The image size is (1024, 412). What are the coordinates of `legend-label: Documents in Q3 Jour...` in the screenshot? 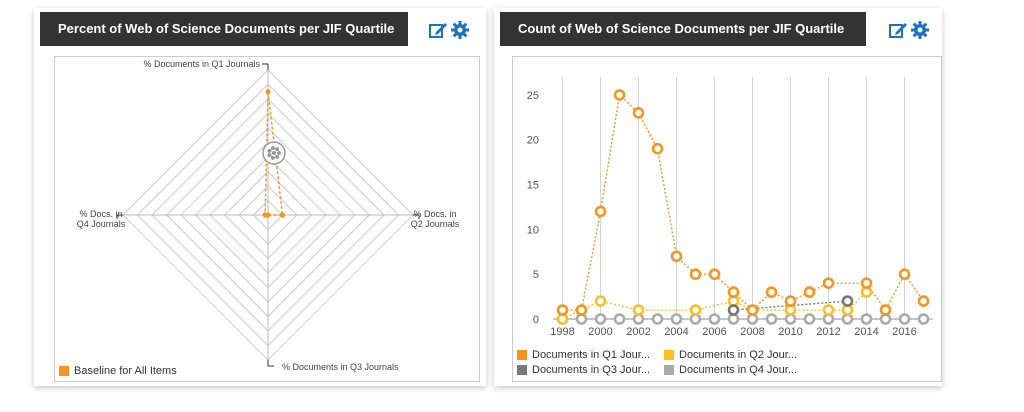 It's located at (591, 369).